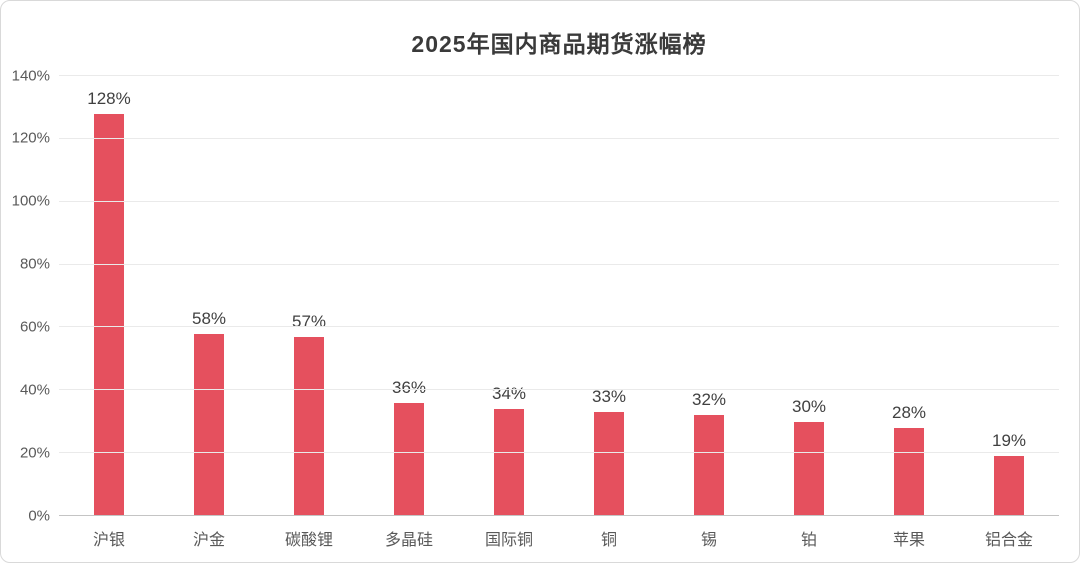  What do you see at coordinates (1009, 441) in the screenshot?
I see `bar-value-label: 19%` at bounding box center [1009, 441].